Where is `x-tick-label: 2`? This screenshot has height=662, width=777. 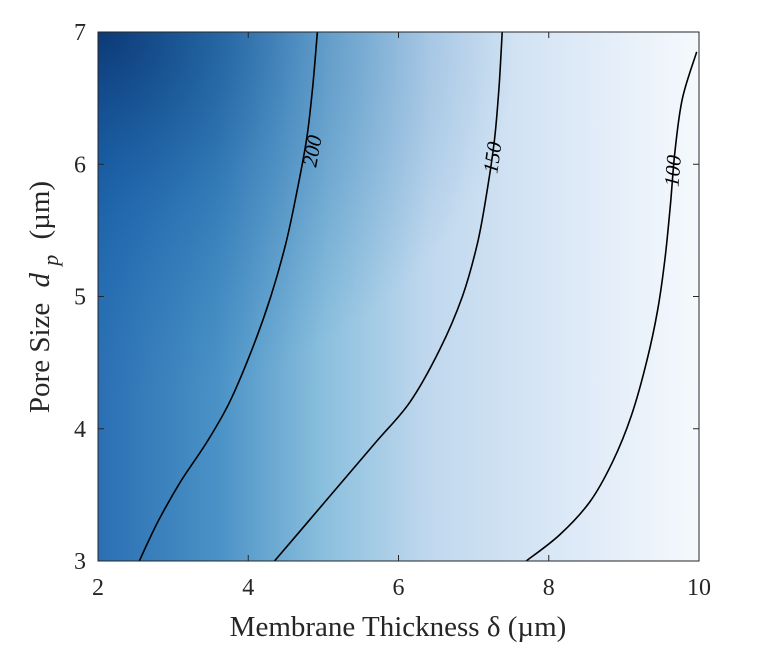
x-tick-label: 2 is located at coordinates (98, 588).